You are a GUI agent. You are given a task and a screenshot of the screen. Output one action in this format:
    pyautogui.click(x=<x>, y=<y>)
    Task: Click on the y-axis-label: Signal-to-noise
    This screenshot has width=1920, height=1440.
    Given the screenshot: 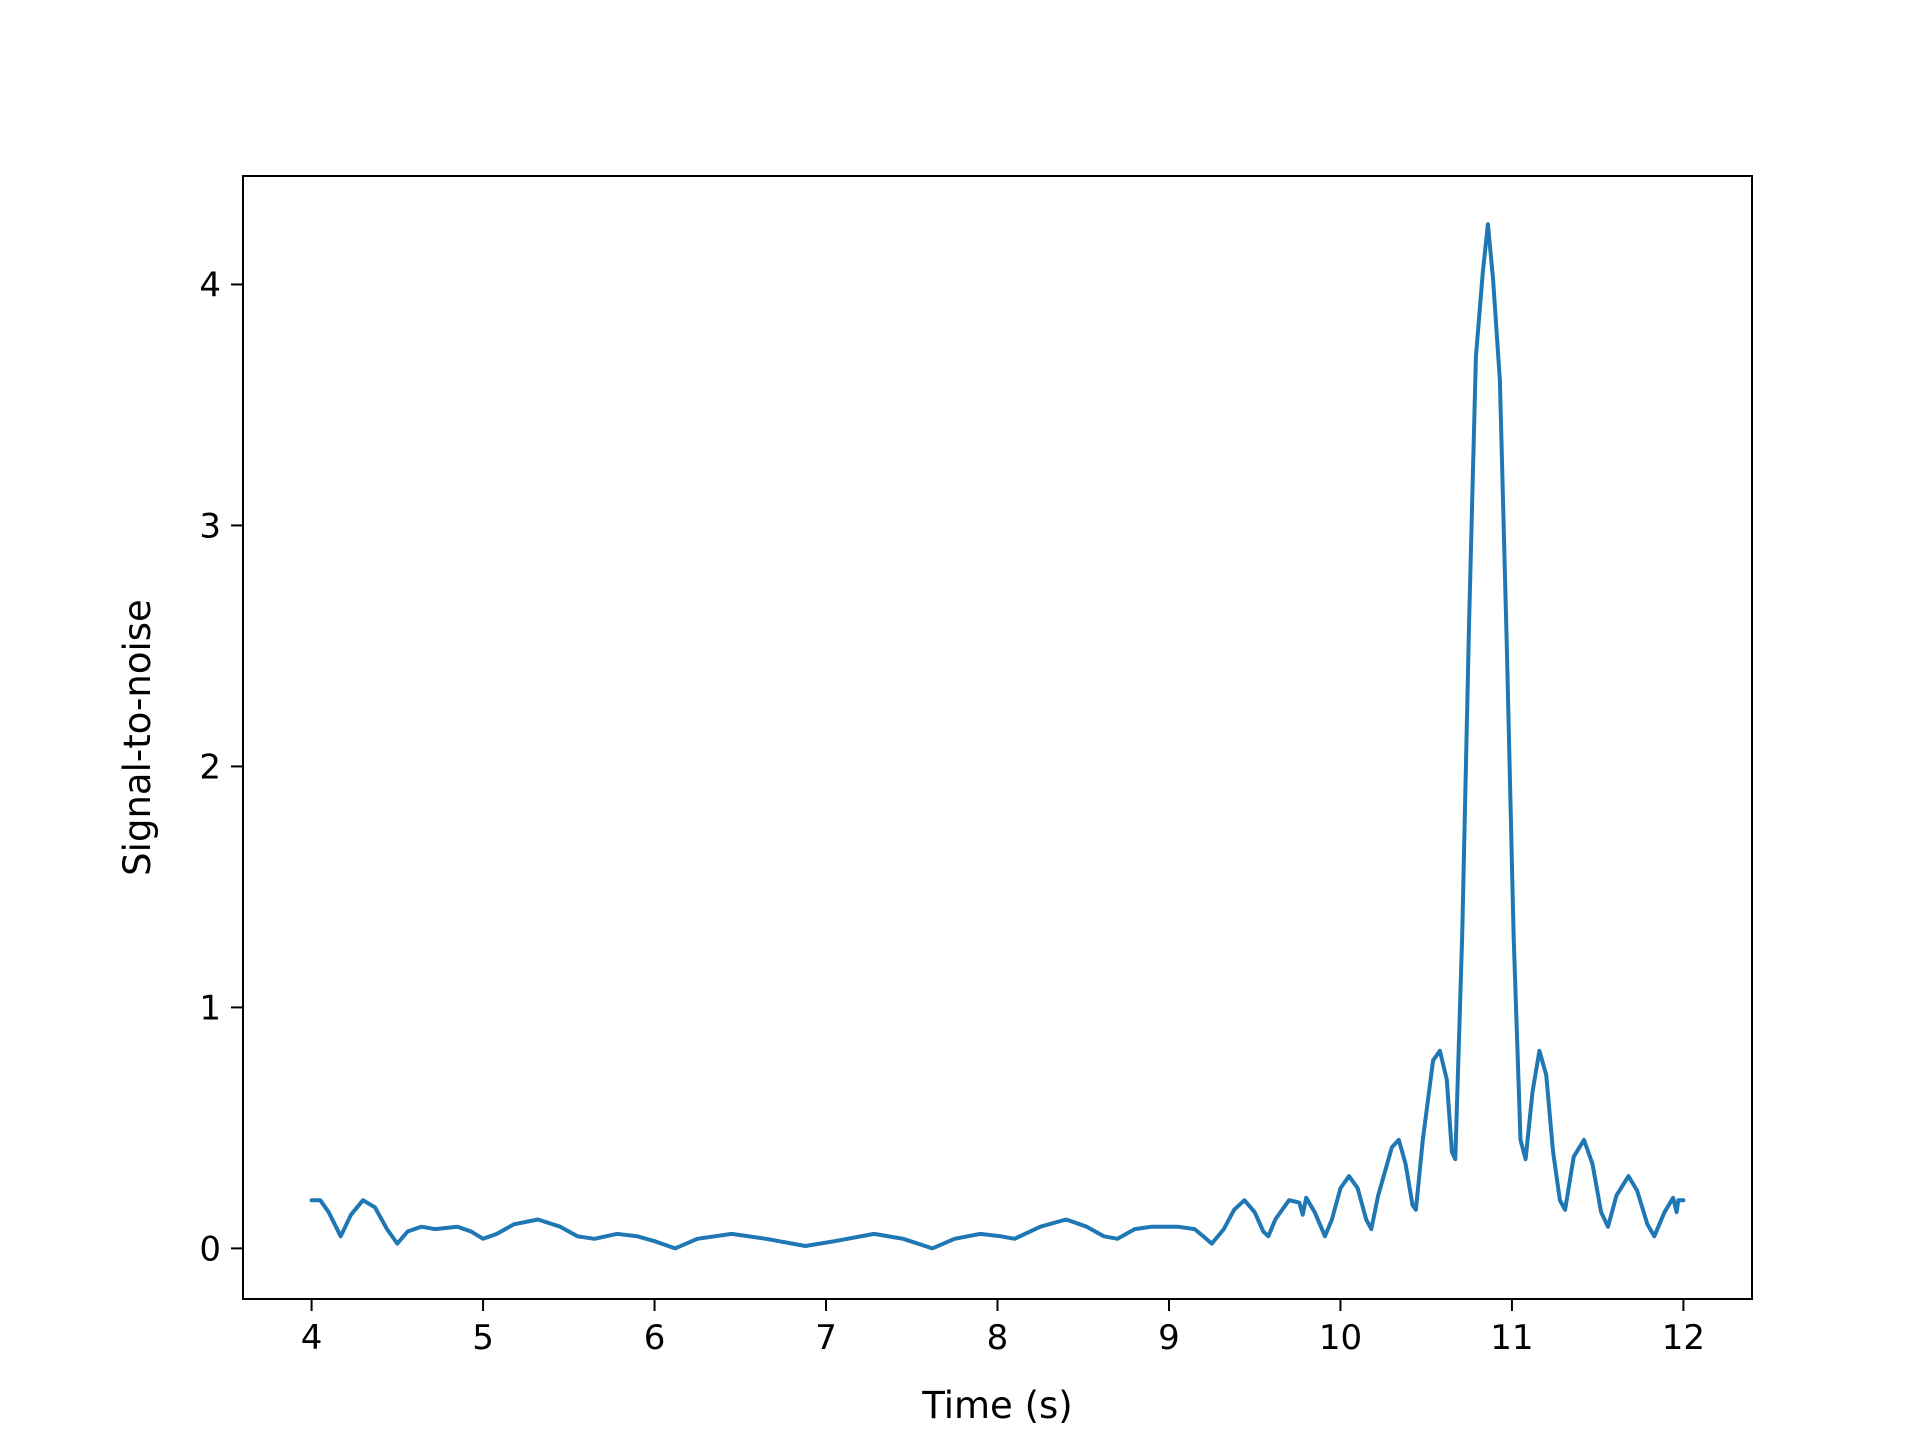 What is the action you would take?
    pyautogui.click(x=137, y=737)
    